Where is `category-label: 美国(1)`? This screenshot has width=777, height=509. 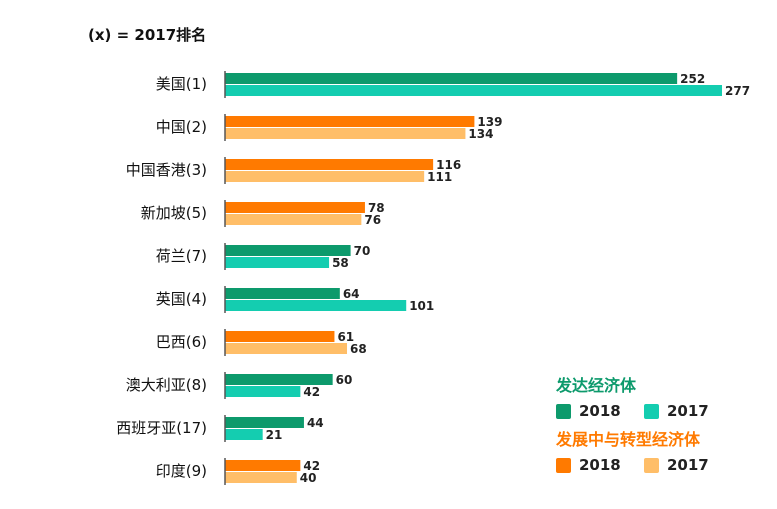
category-label: 美国(1) is located at coordinates (181, 84).